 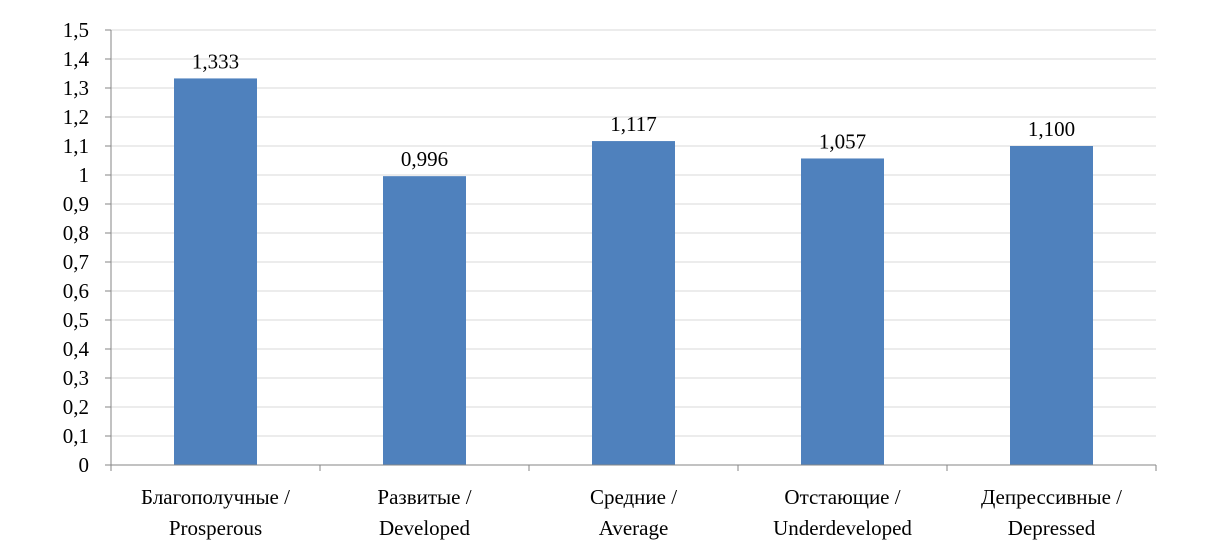 What do you see at coordinates (1051, 512) in the screenshot?
I see `x-tick-label: Депрессивные / Depressed` at bounding box center [1051, 512].